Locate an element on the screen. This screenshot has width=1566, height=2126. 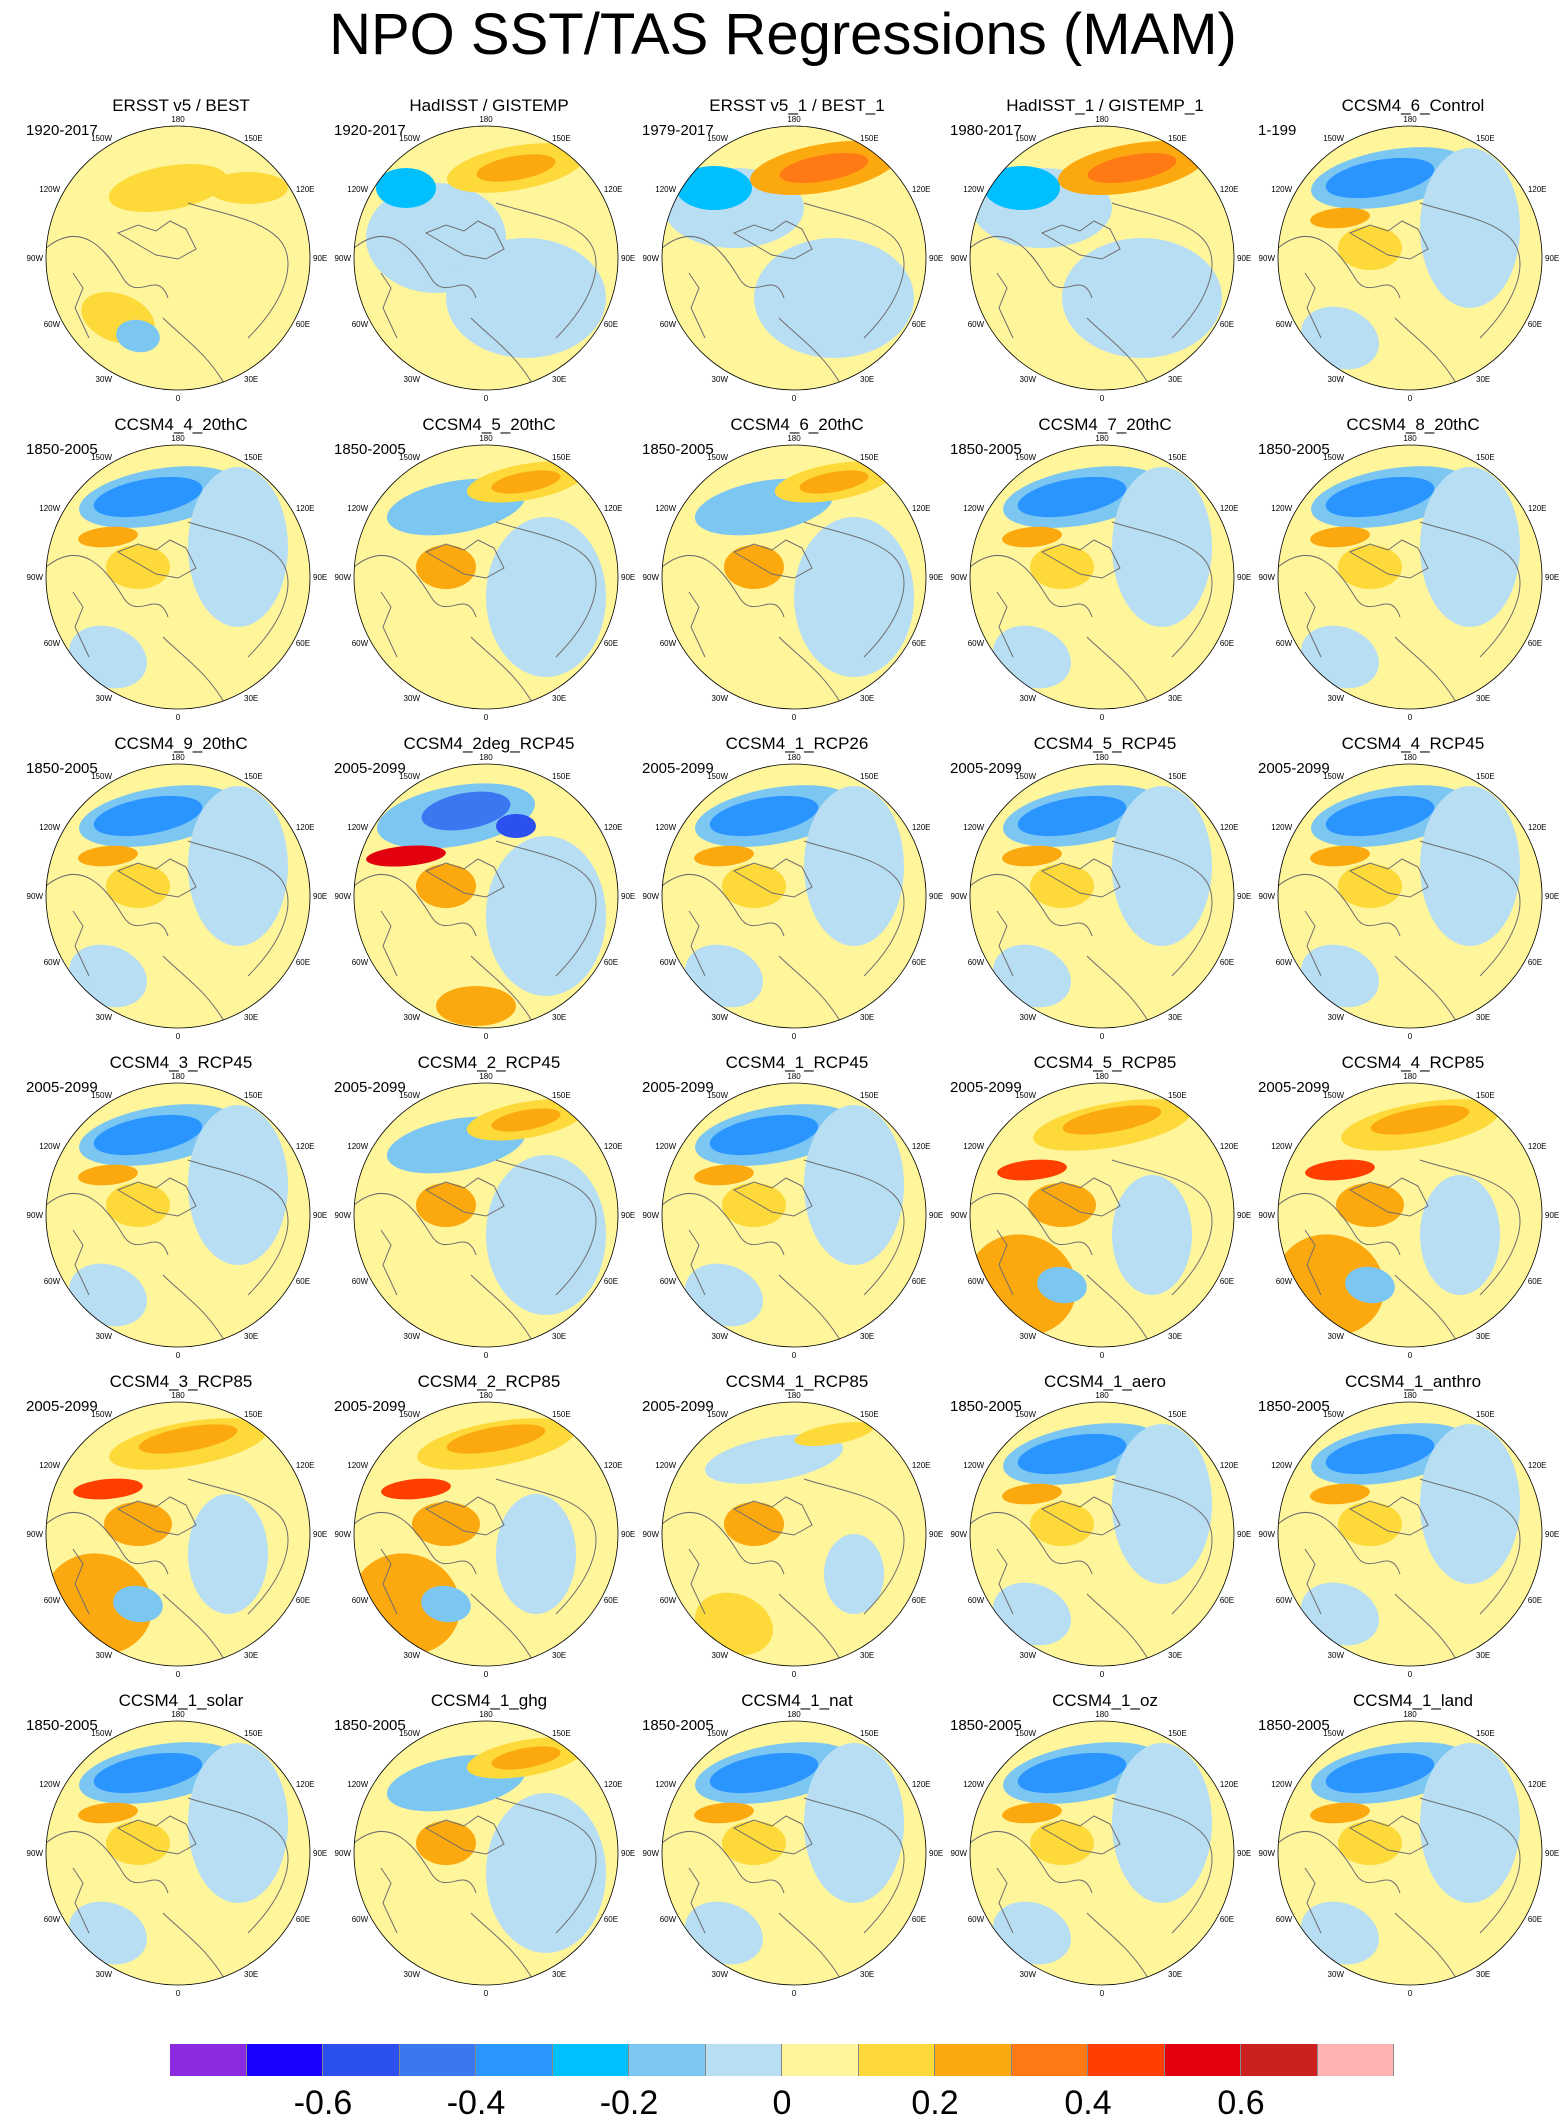
colorbar-tick-label: 0.4 is located at coordinates (1088, 2103).